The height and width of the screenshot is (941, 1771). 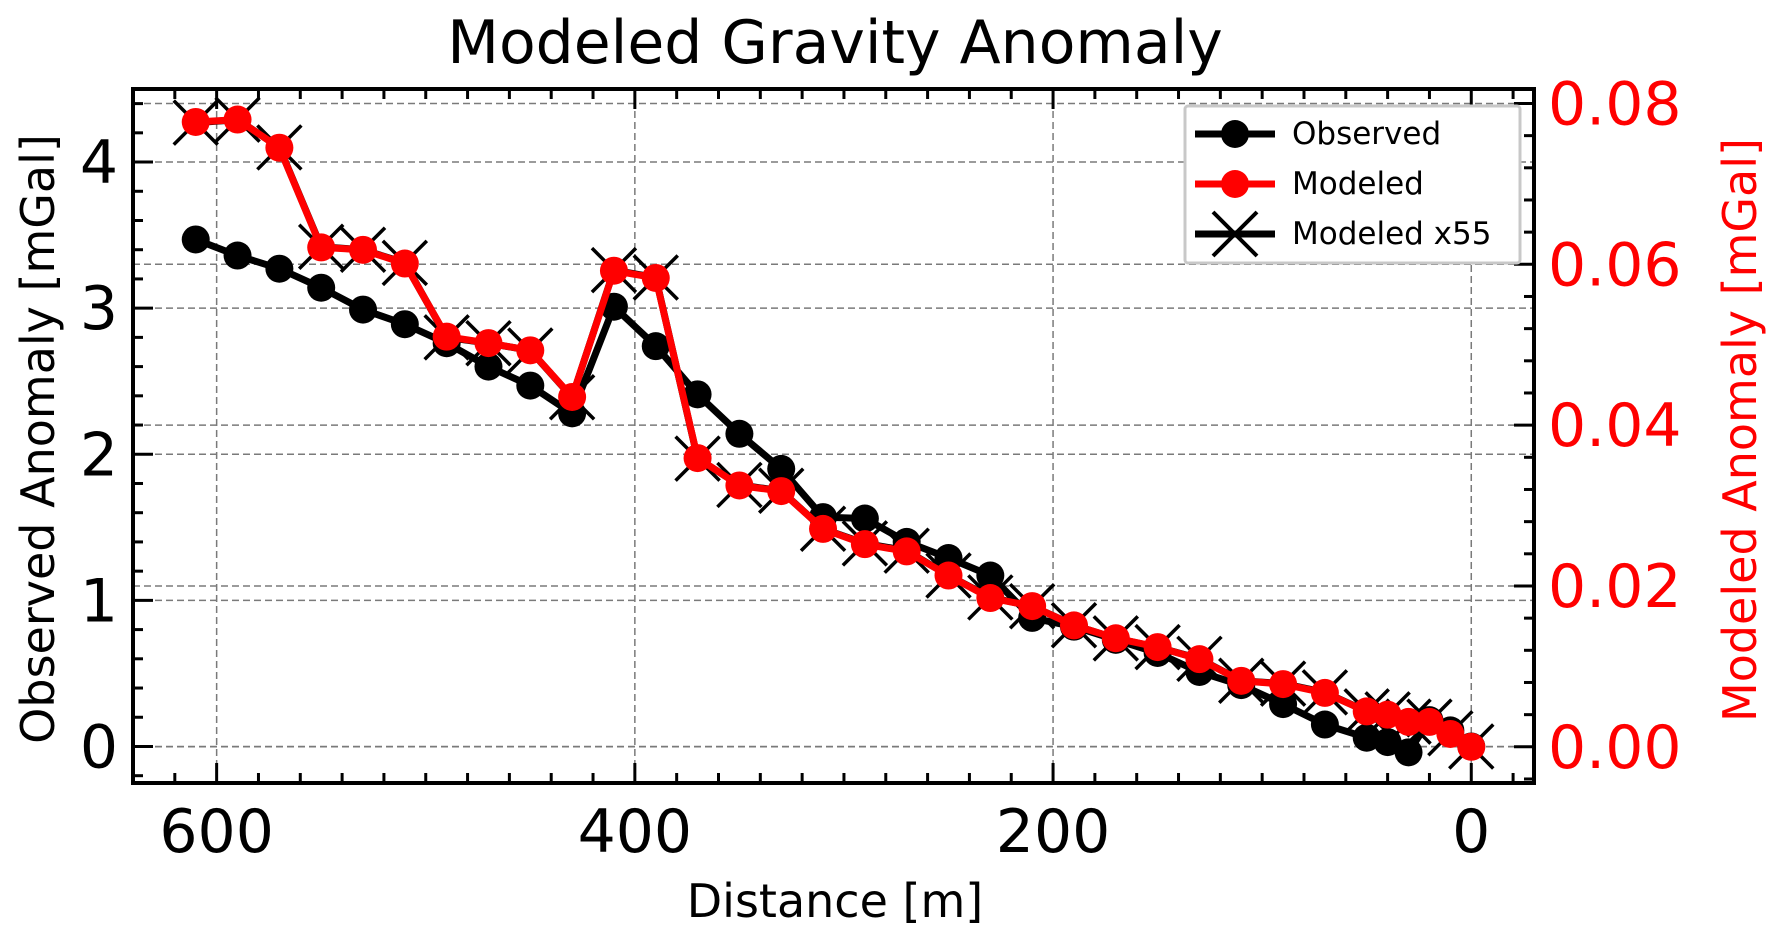 I want to click on y-tick-label: 3, so click(x=99, y=309).